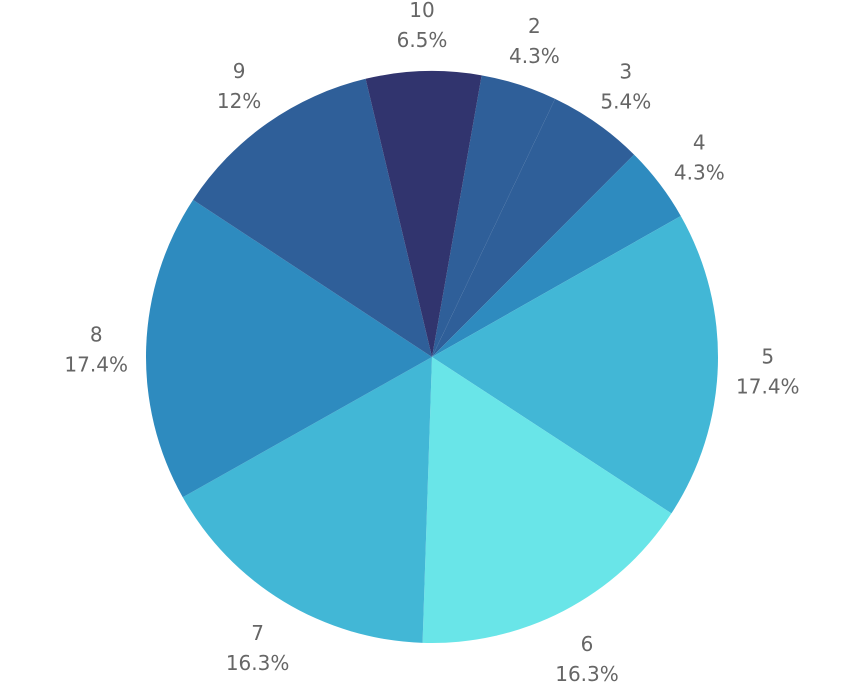 The width and height of the screenshot is (866, 699). Describe the element at coordinates (699, 157) in the screenshot. I see `slice-label-4: 4 4.3%` at that location.